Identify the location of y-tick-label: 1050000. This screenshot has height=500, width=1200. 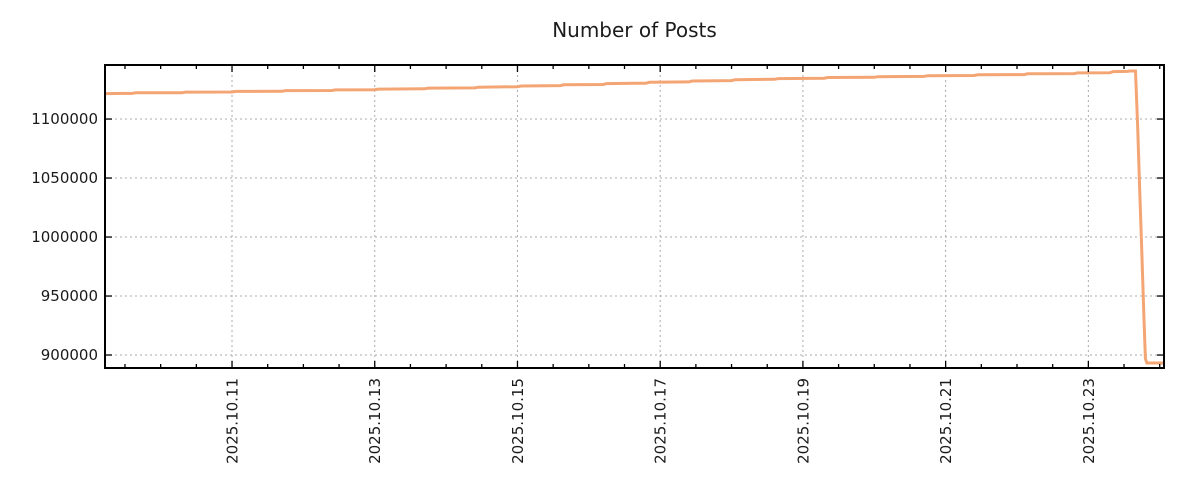
(64, 178).